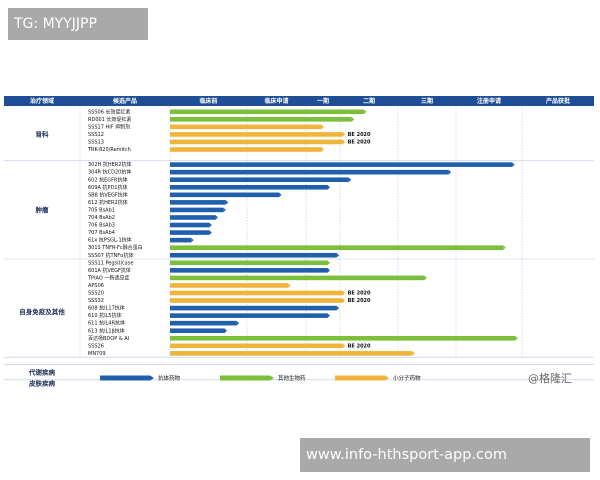 The height and width of the screenshot is (480, 600). Describe the element at coordinates (109, 150) in the screenshot. I see `product-label: TRK-820/Remitch` at that location.